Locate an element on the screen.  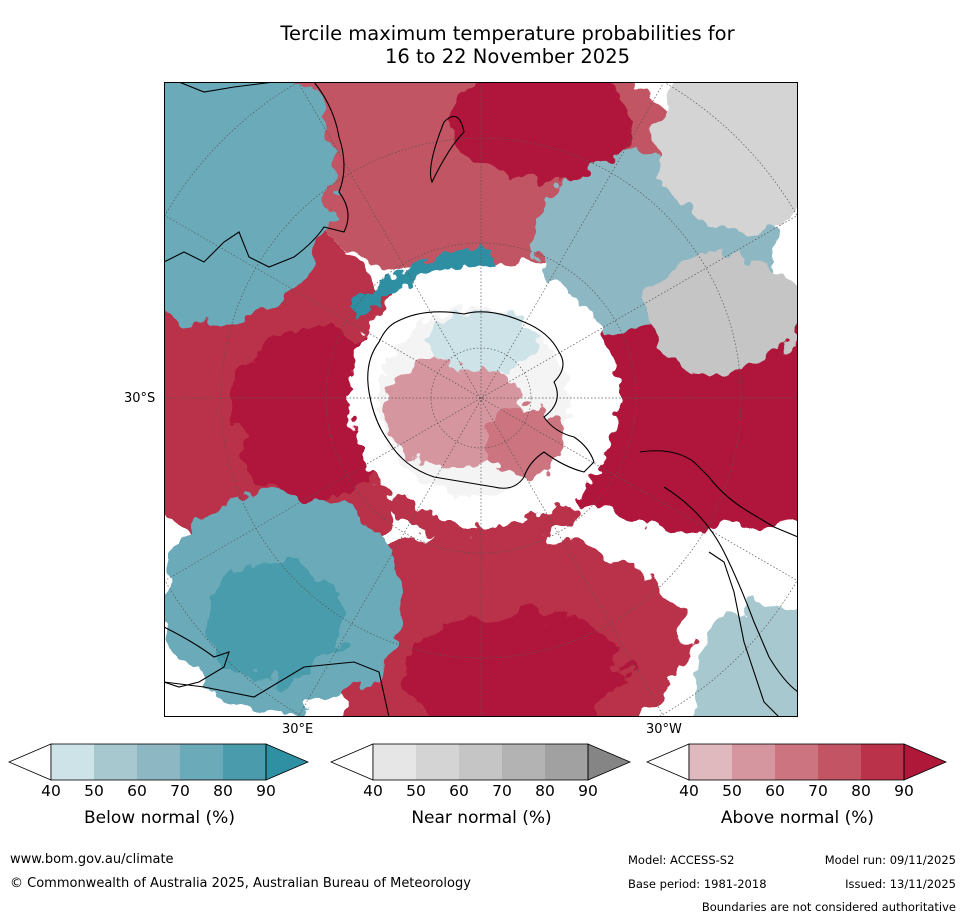
colorbar-near-low-extend is located at coordinates (352, 762).